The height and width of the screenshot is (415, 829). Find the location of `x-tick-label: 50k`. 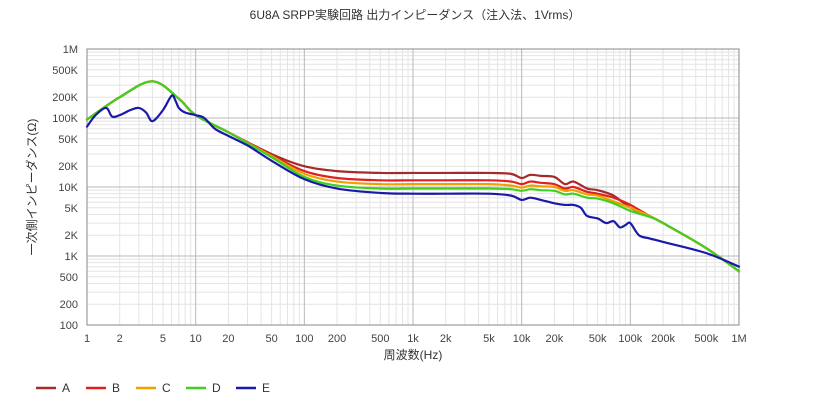

x-tick-label: 50k is located at coordinates (598, 339).